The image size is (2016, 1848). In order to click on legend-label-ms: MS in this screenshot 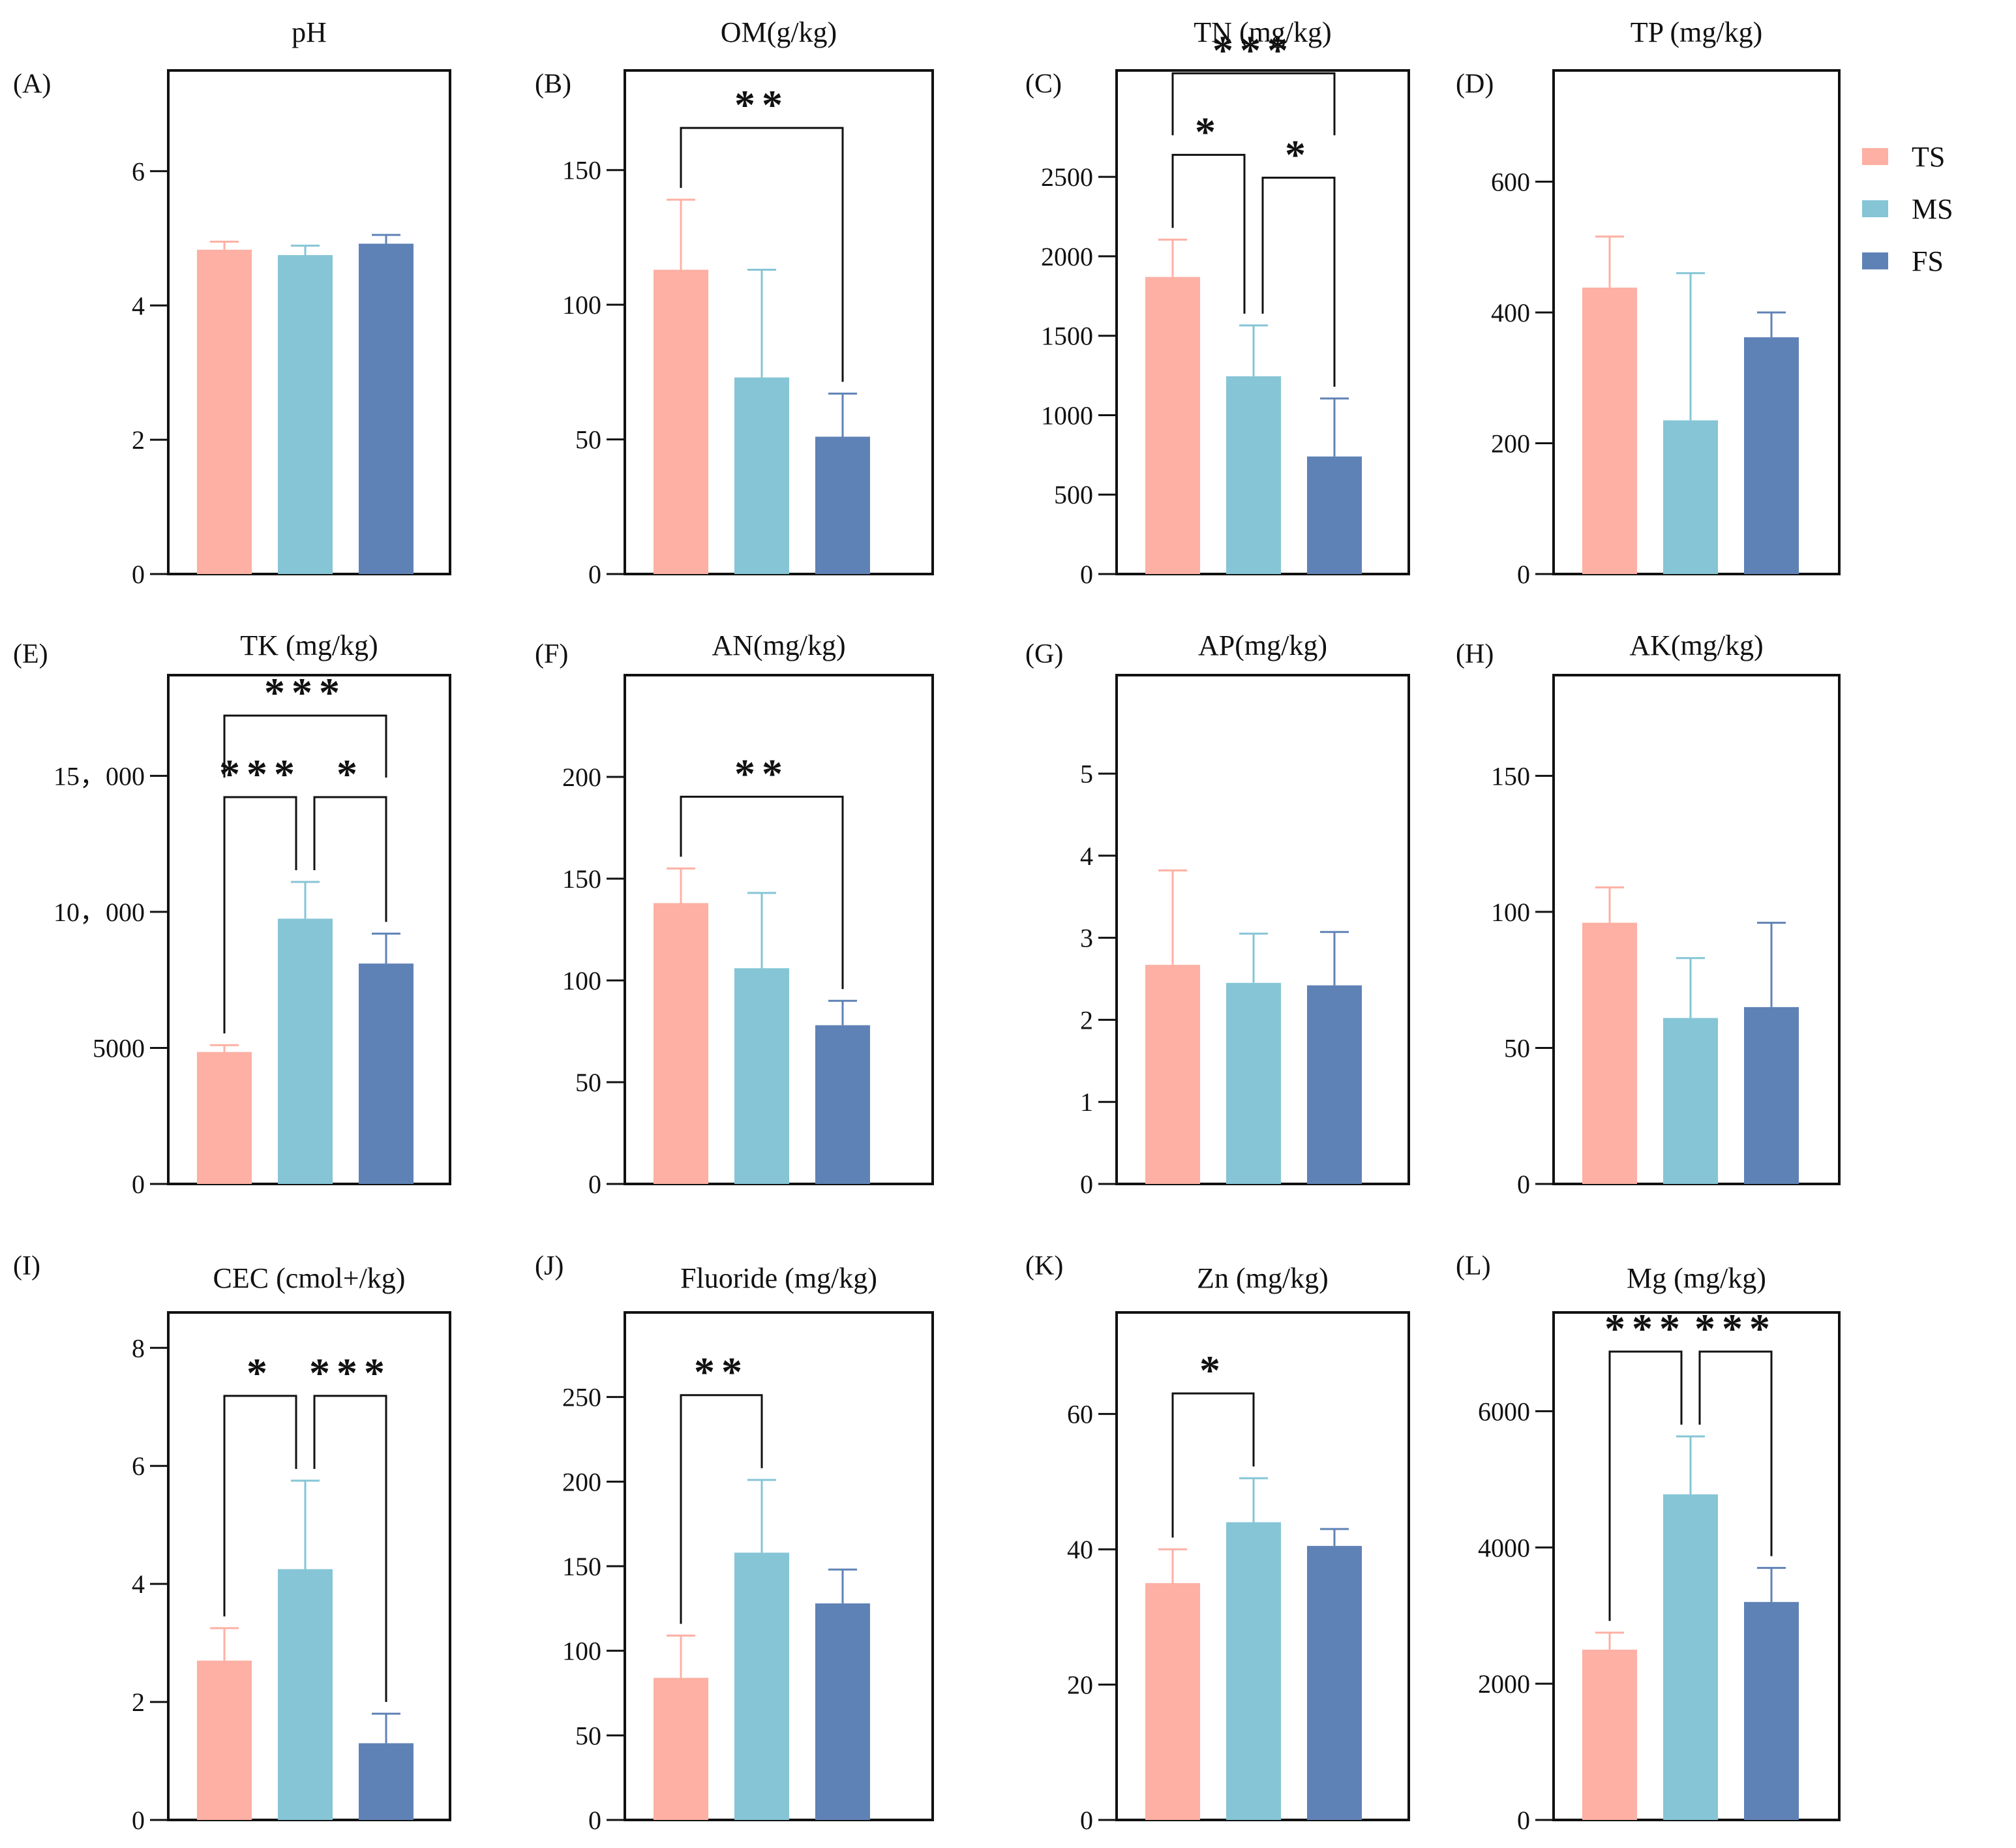, I will do `click(1932, 208)`.